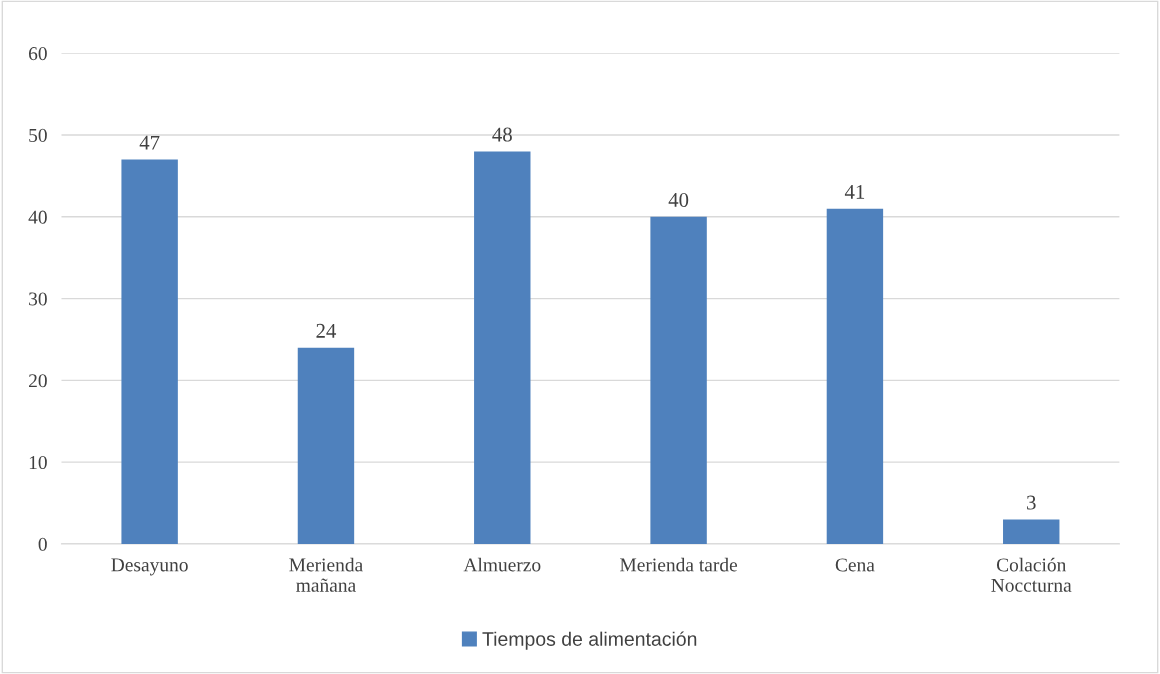 The height and width of the screenshot is (674, 1160). What do you see at coordinates (37, 217) in the screenshot?
I see `y-tick-label: 40` at bounding box center [37, 217].